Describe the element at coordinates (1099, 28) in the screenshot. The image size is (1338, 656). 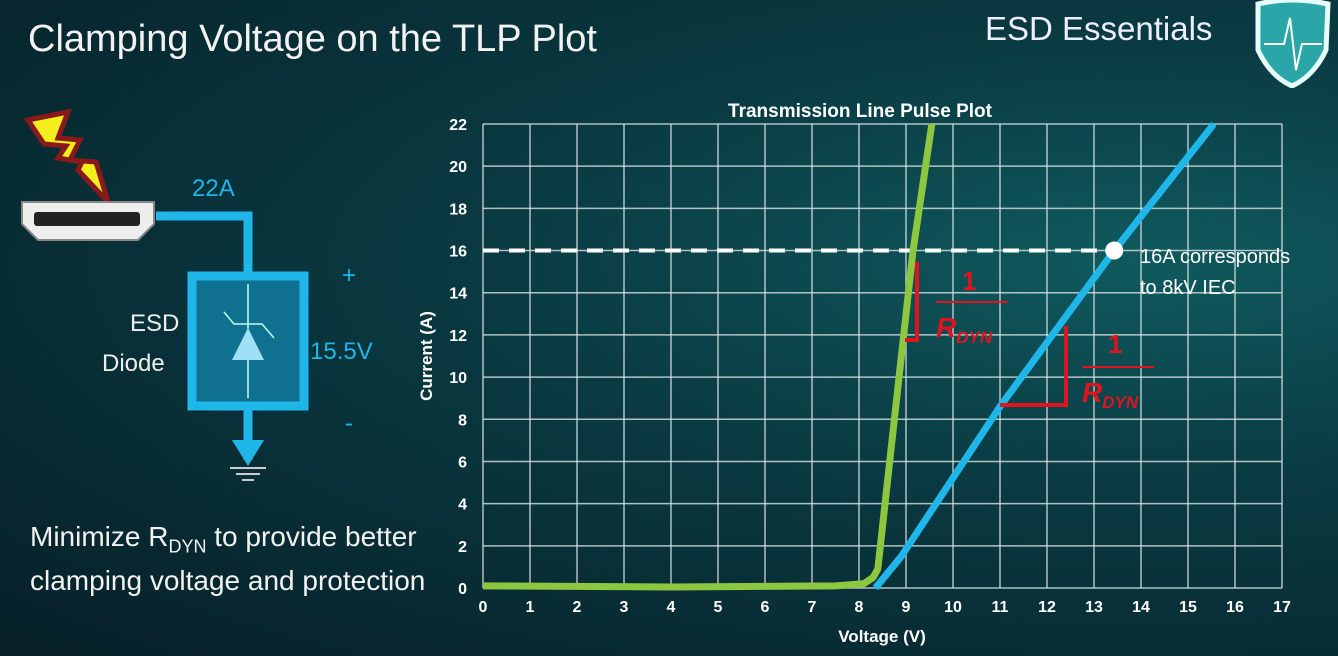
I see `brand-name: ESD Essentials` at that location.